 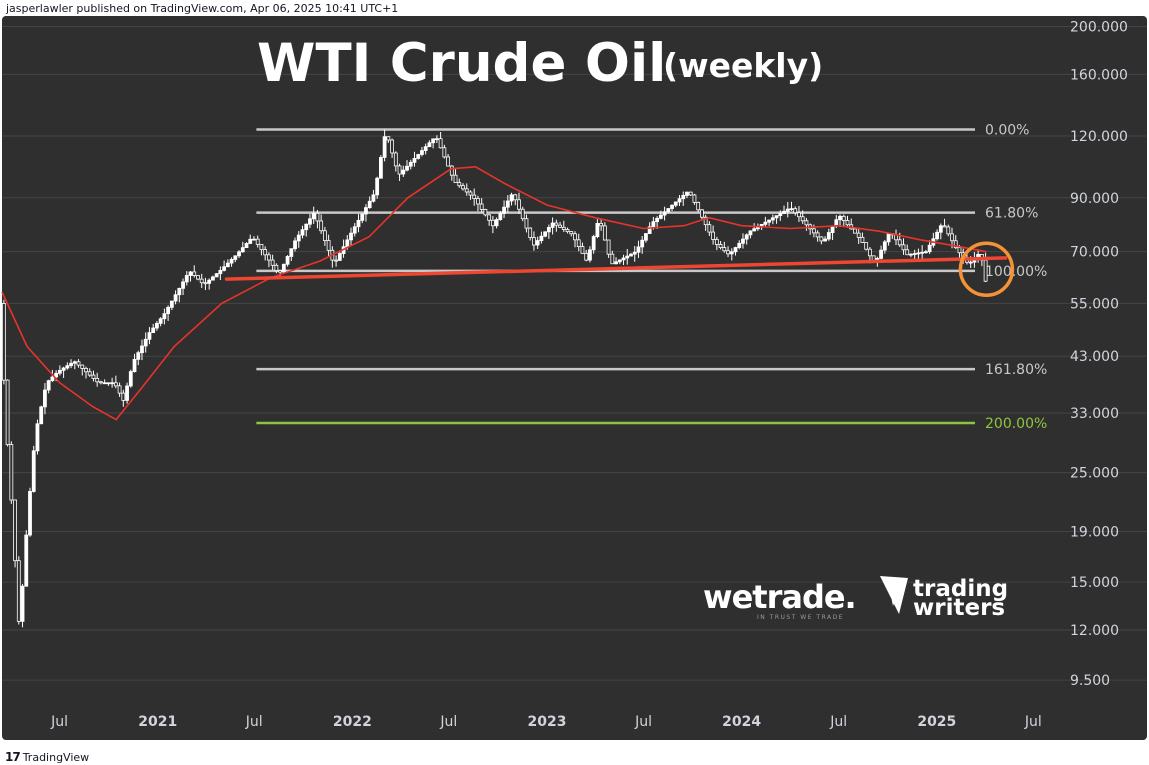 I want to click on x-tick-label: 2023, so click(x=547, y=722).